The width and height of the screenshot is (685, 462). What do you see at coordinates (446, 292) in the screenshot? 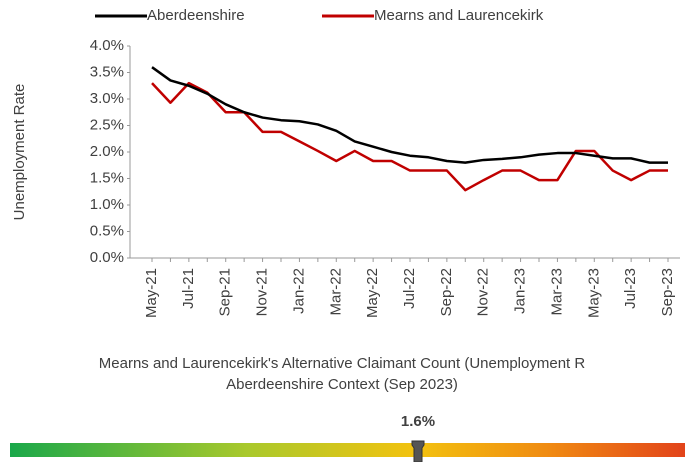
I see `x-tick-label: Sep-22` at bounding box center [446, 292].